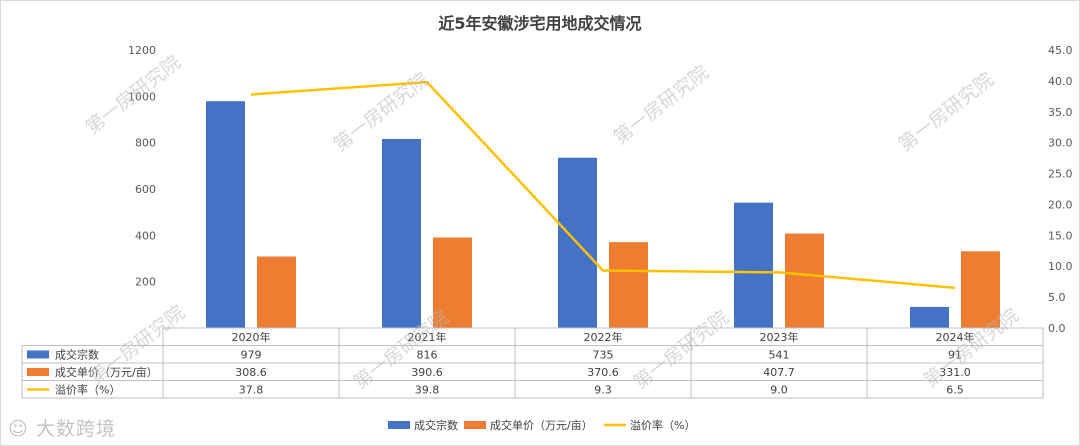  What do you see at coordinates (779, 372) in the screenshot?
I see `table-cell-value: 407.7` at bounding box center [779, 372].